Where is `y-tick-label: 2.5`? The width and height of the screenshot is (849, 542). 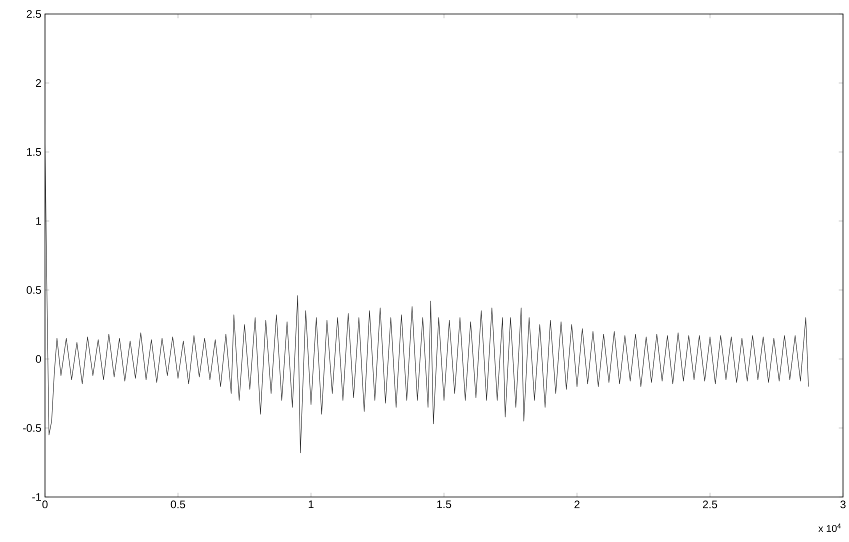 y-tick-label: 2.5 is located at coordinates (34, 14).